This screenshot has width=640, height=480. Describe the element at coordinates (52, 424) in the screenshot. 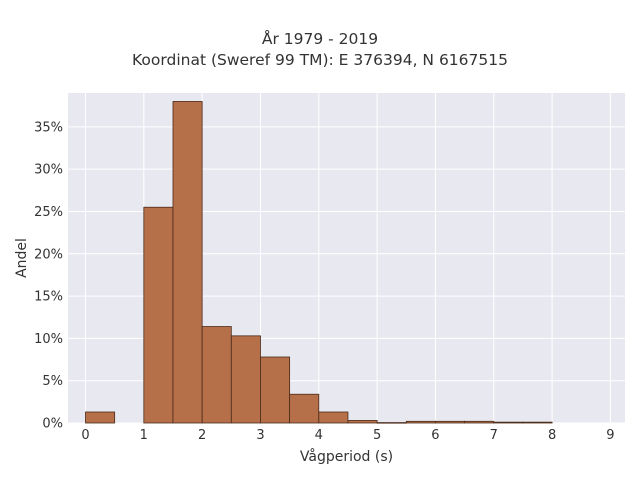

I see `y-tick-label: 0%` at that location.